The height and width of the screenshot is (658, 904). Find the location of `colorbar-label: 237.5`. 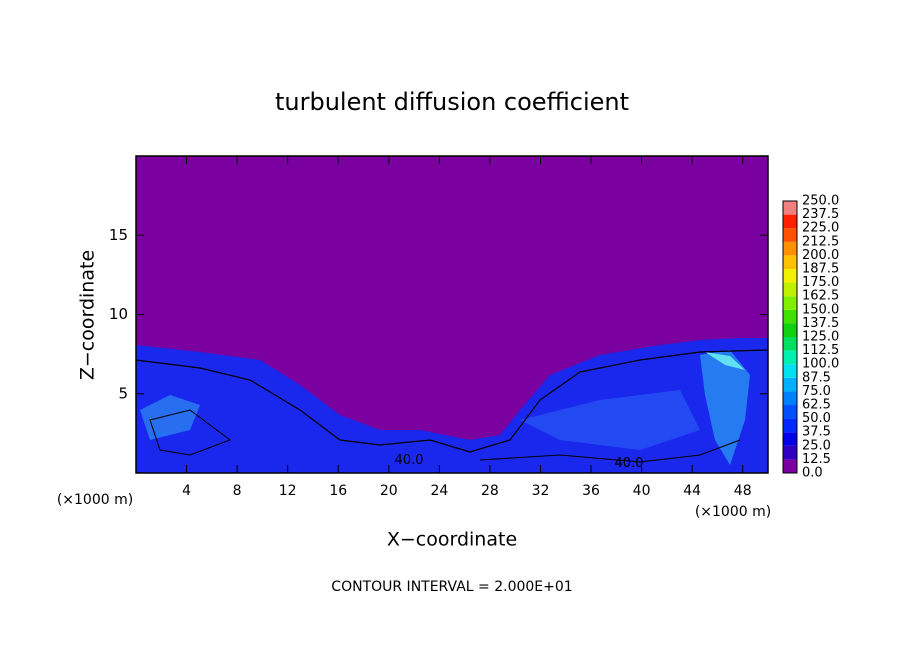

colorbar-label: 237.5 is located at coordinates (820, 214).